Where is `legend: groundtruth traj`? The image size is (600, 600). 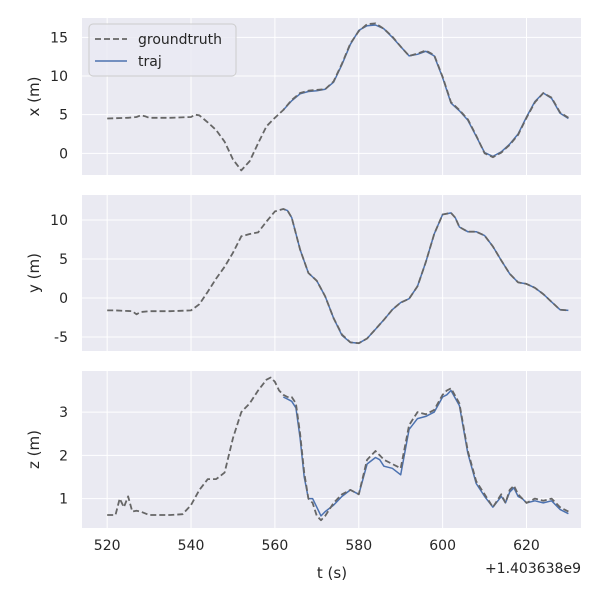
legend: groundtruth traj is located at coordinates (162, 50).